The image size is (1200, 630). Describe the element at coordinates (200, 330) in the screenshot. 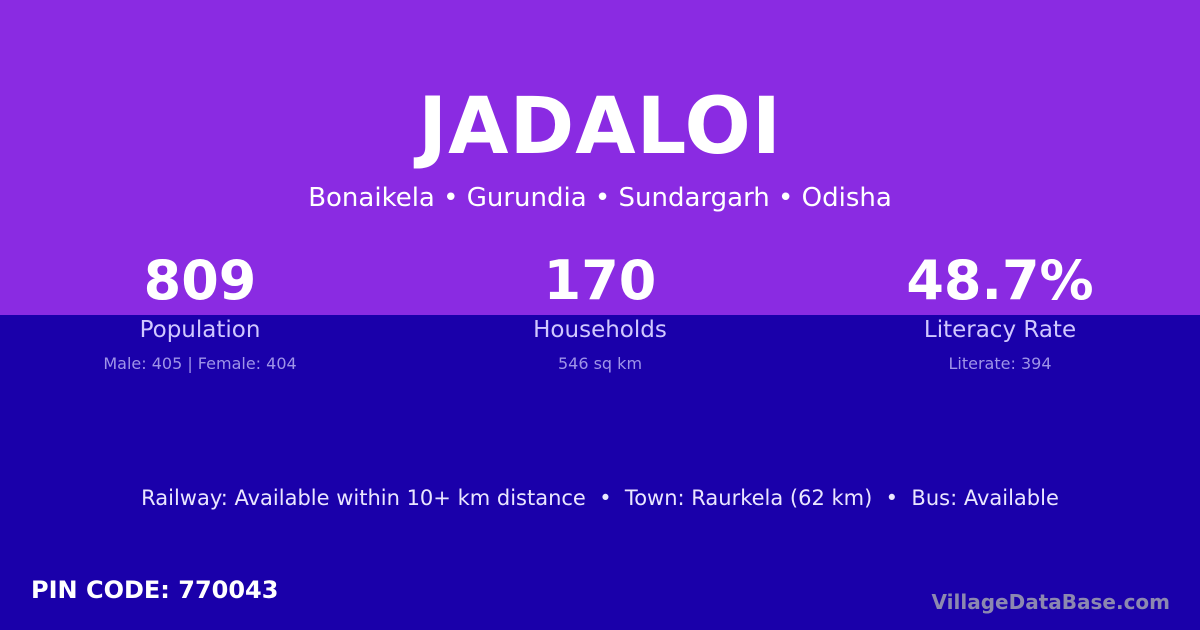

I see `stat-label: Population` at that location.